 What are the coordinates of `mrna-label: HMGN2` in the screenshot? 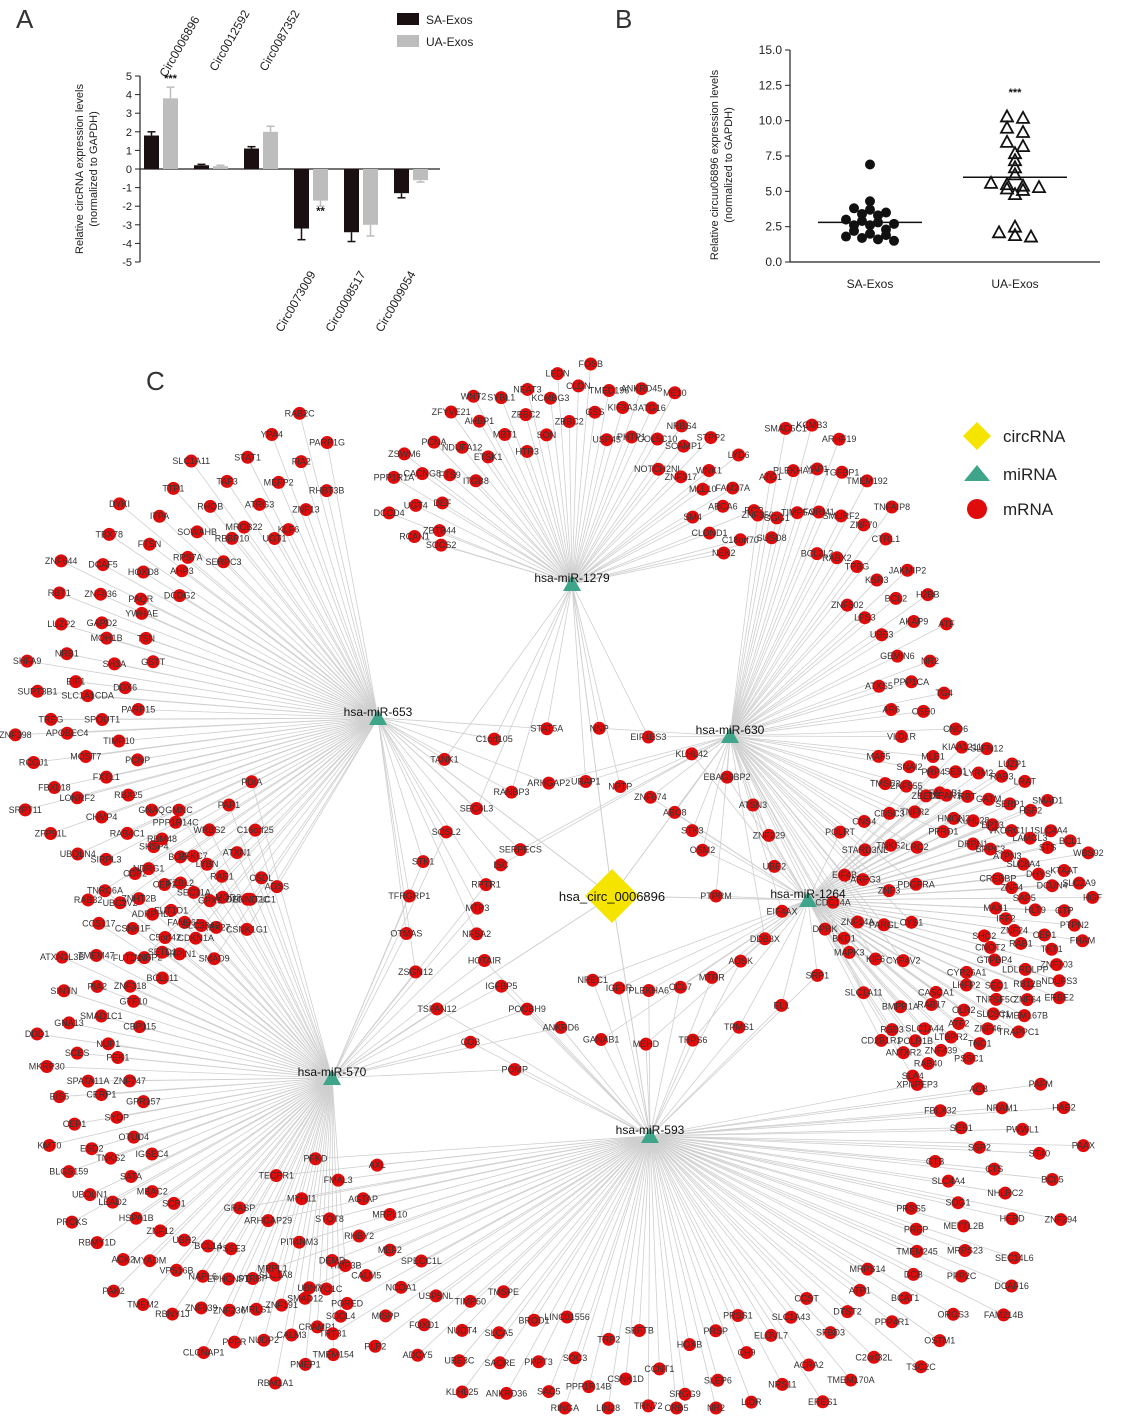 It's located at (953, 818).